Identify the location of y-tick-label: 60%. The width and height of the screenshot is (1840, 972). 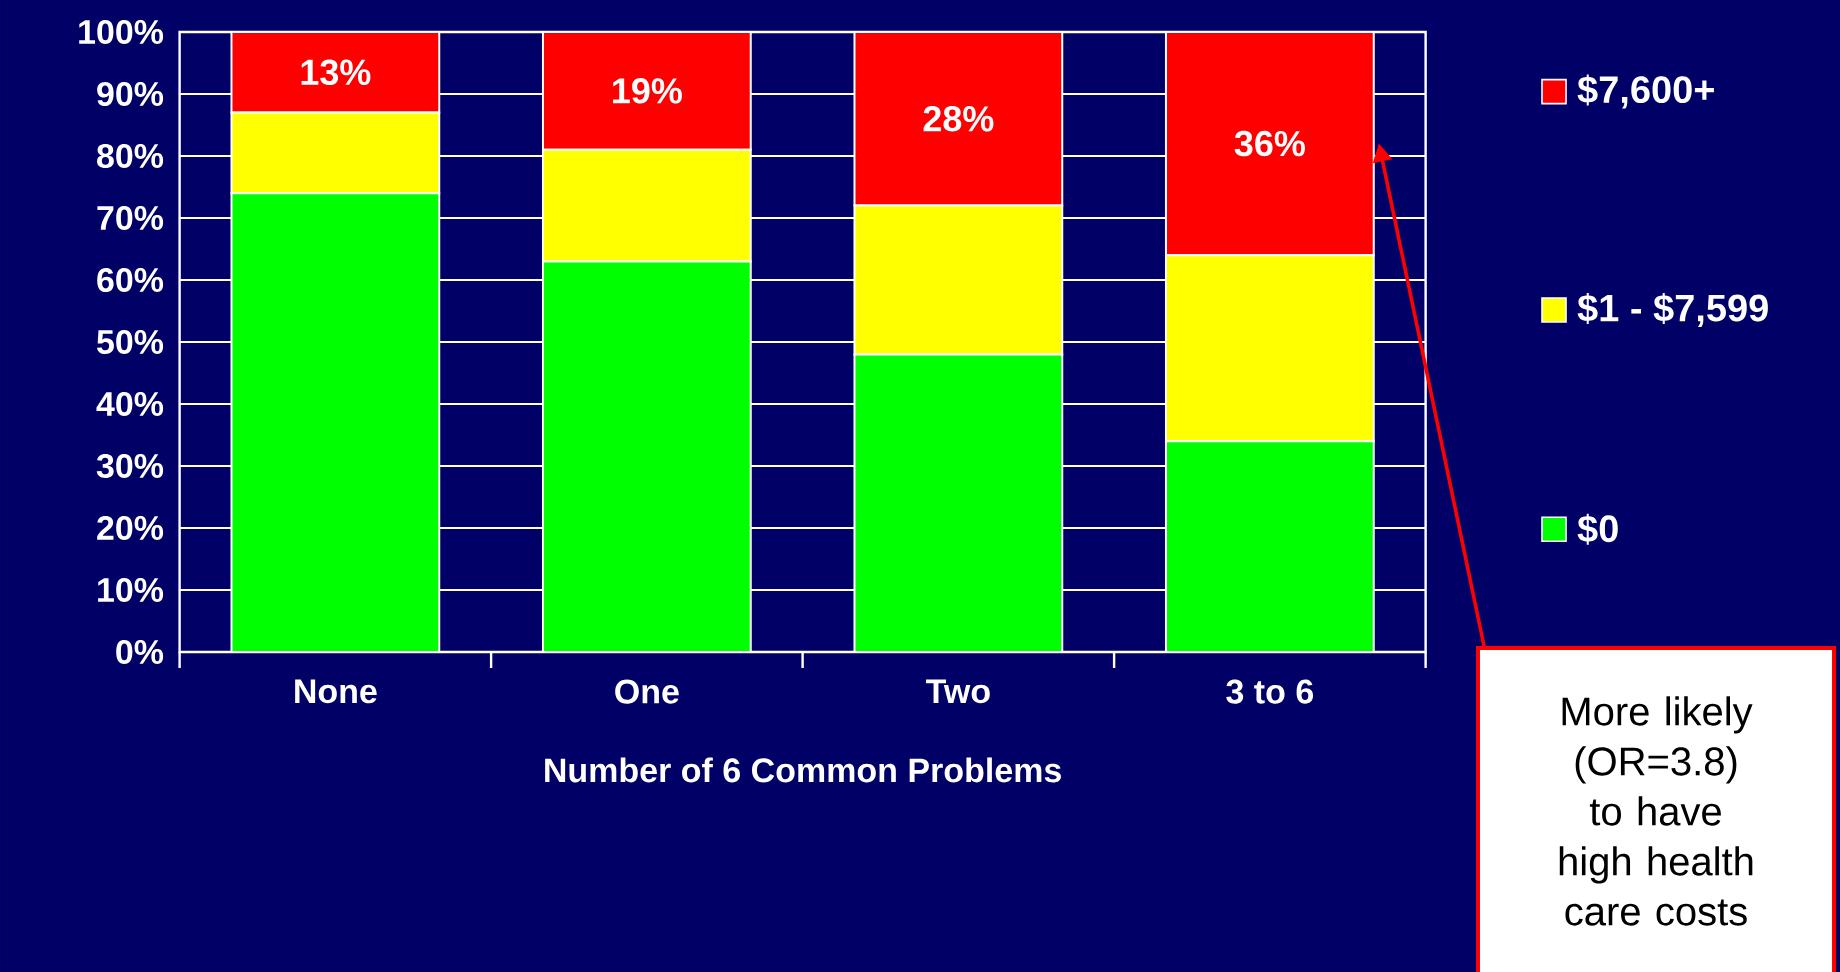
(130, 280).